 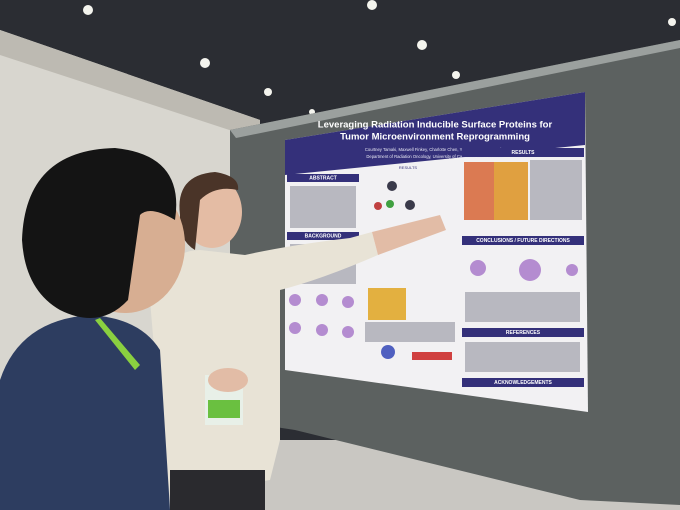 I want to click on section-header: ABSTRACT, so click(x=323, y=178).